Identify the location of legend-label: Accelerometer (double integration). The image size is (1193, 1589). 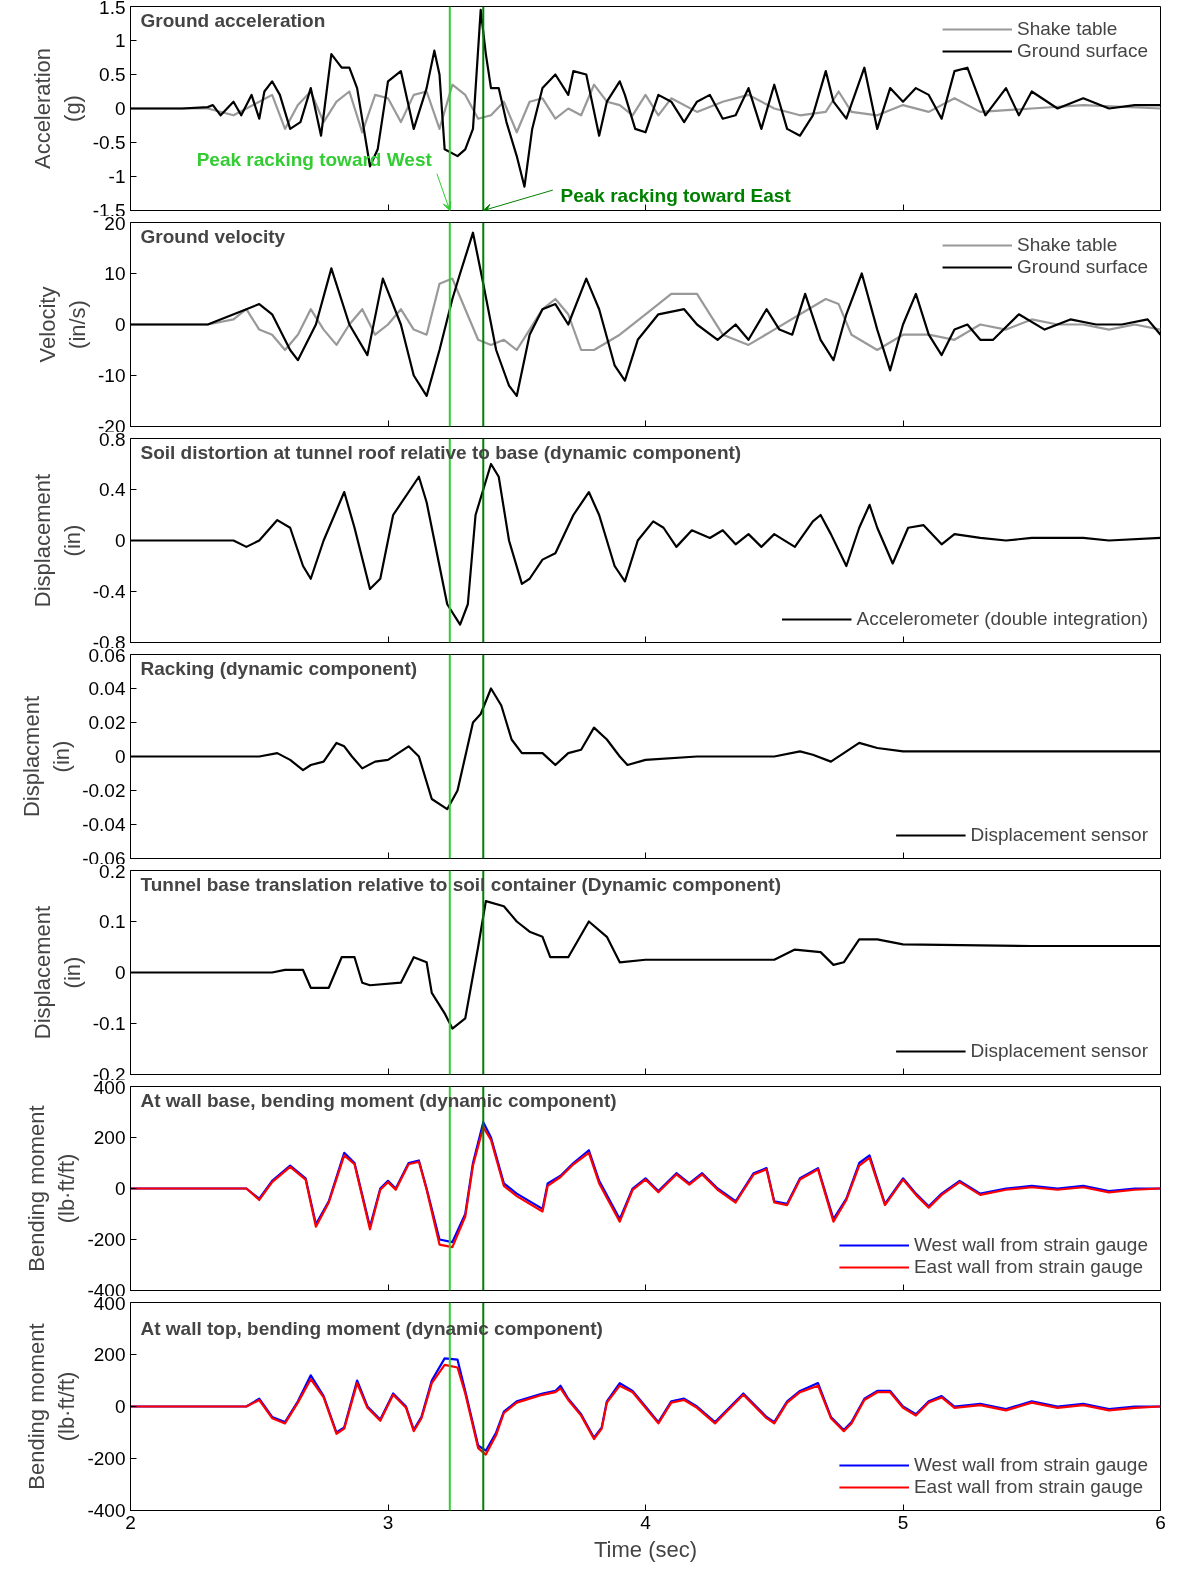
(1002, 619).